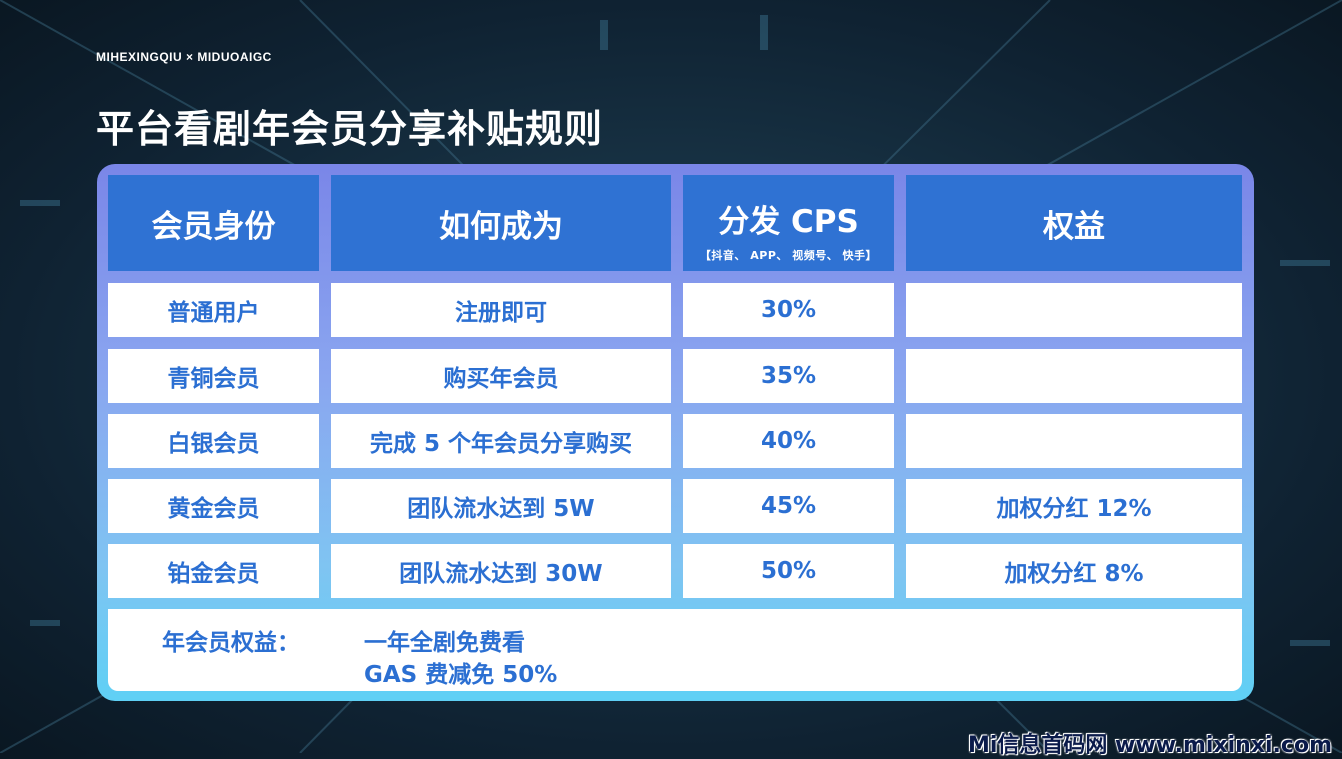  What do you see at coordinates (1074, 226) in the screenshot?
I see `header-benefit-label: 权益` at bounding box center [1074, 226].